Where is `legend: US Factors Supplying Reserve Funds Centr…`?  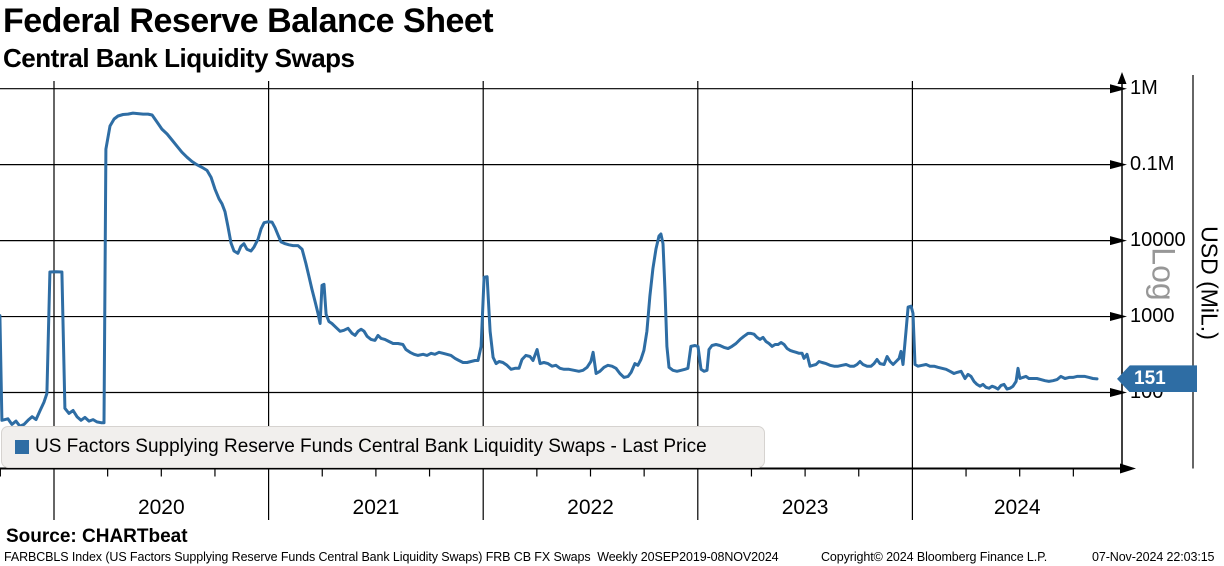 legend: US Factors Supplying Reserve Funds Centr… is located at coordinates (383, 447).